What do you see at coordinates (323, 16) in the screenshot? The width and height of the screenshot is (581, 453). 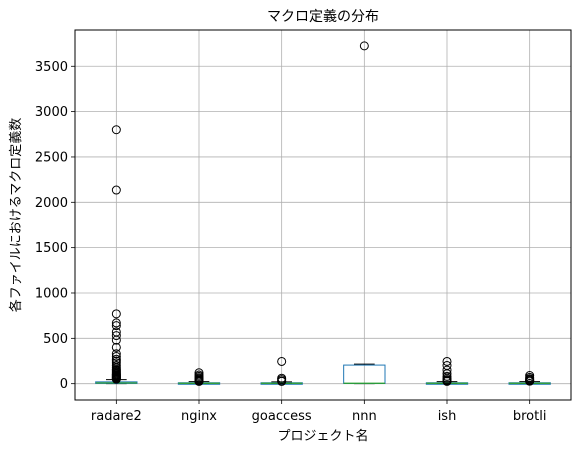 I see `chart-title: マクロ定義の分布` at bounding box center [323, 16].